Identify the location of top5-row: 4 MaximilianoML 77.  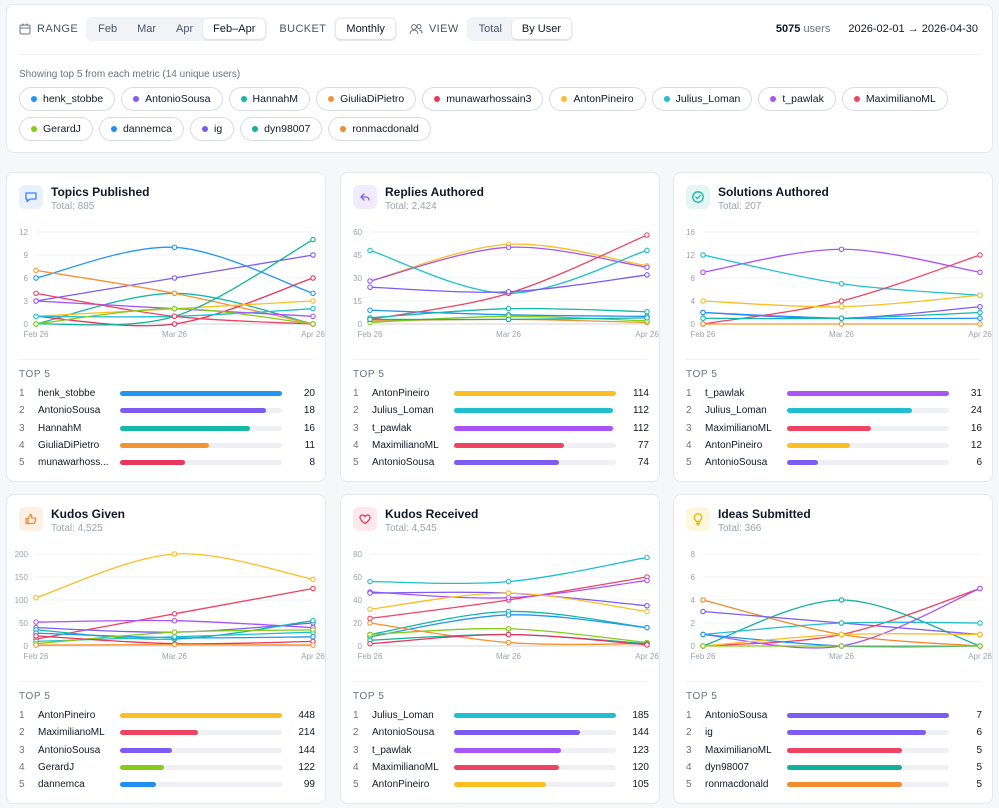
(501, 445).